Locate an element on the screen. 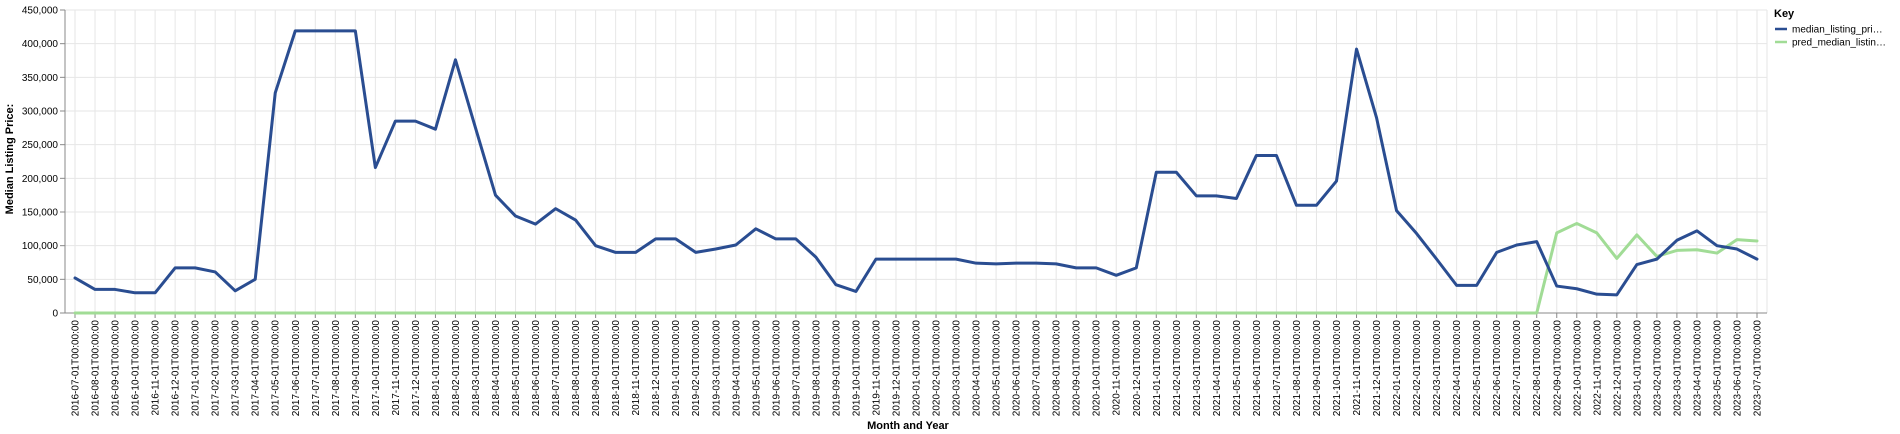 The height and width of the screenshot is (434, 1900). x-tick-label: 2023-07-01T00:00:00 is located at coordinates (1757, 368).